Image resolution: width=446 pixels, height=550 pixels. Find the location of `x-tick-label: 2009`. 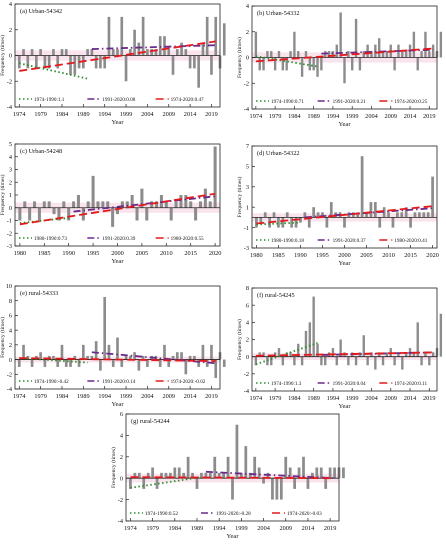

x-tick-label: 2009 is located at coordinates (390, 116).